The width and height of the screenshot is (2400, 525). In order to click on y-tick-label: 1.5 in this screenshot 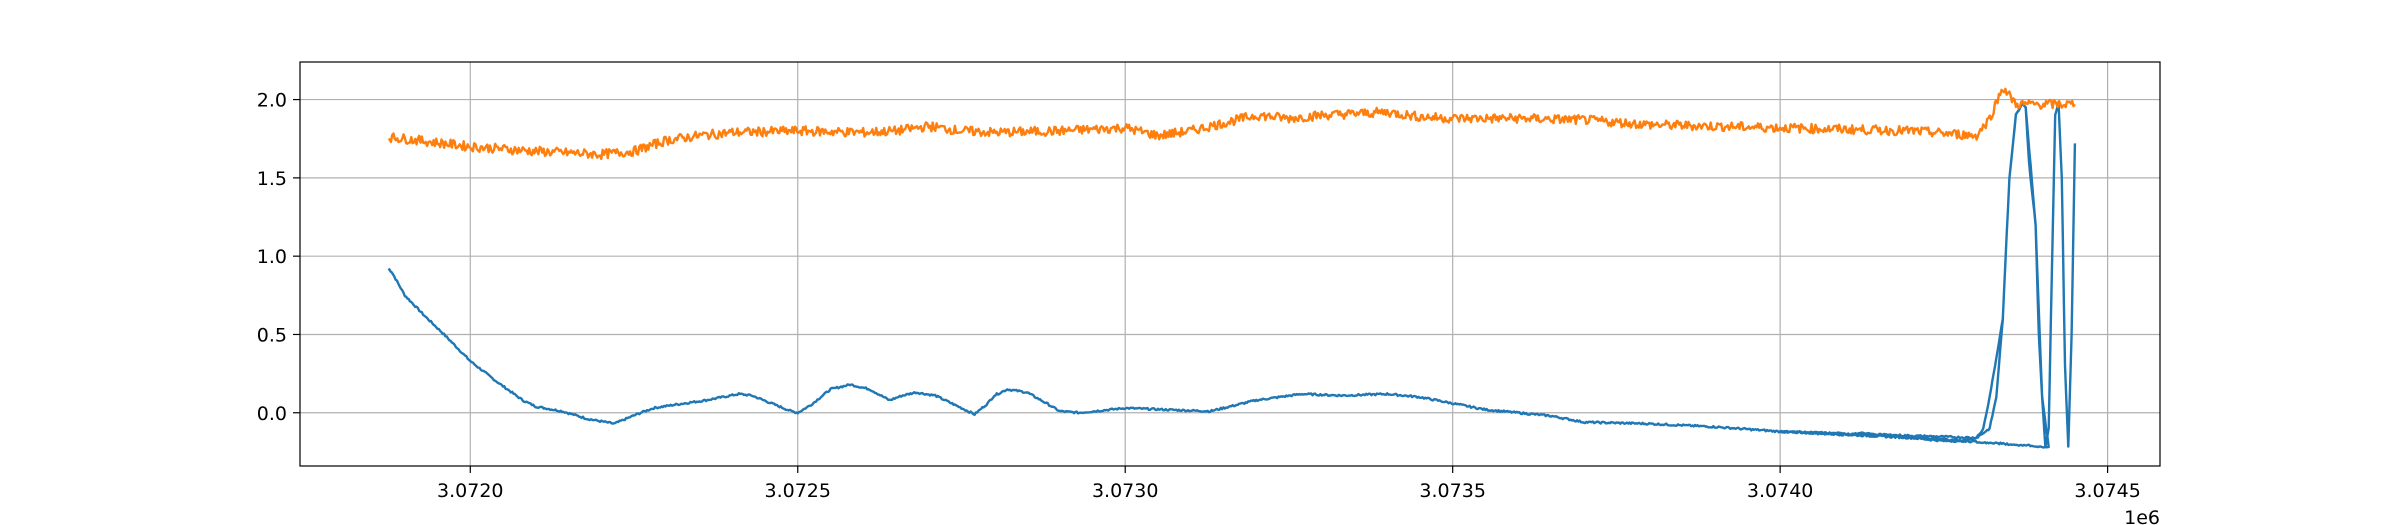, I will do `click(272, 179)`.